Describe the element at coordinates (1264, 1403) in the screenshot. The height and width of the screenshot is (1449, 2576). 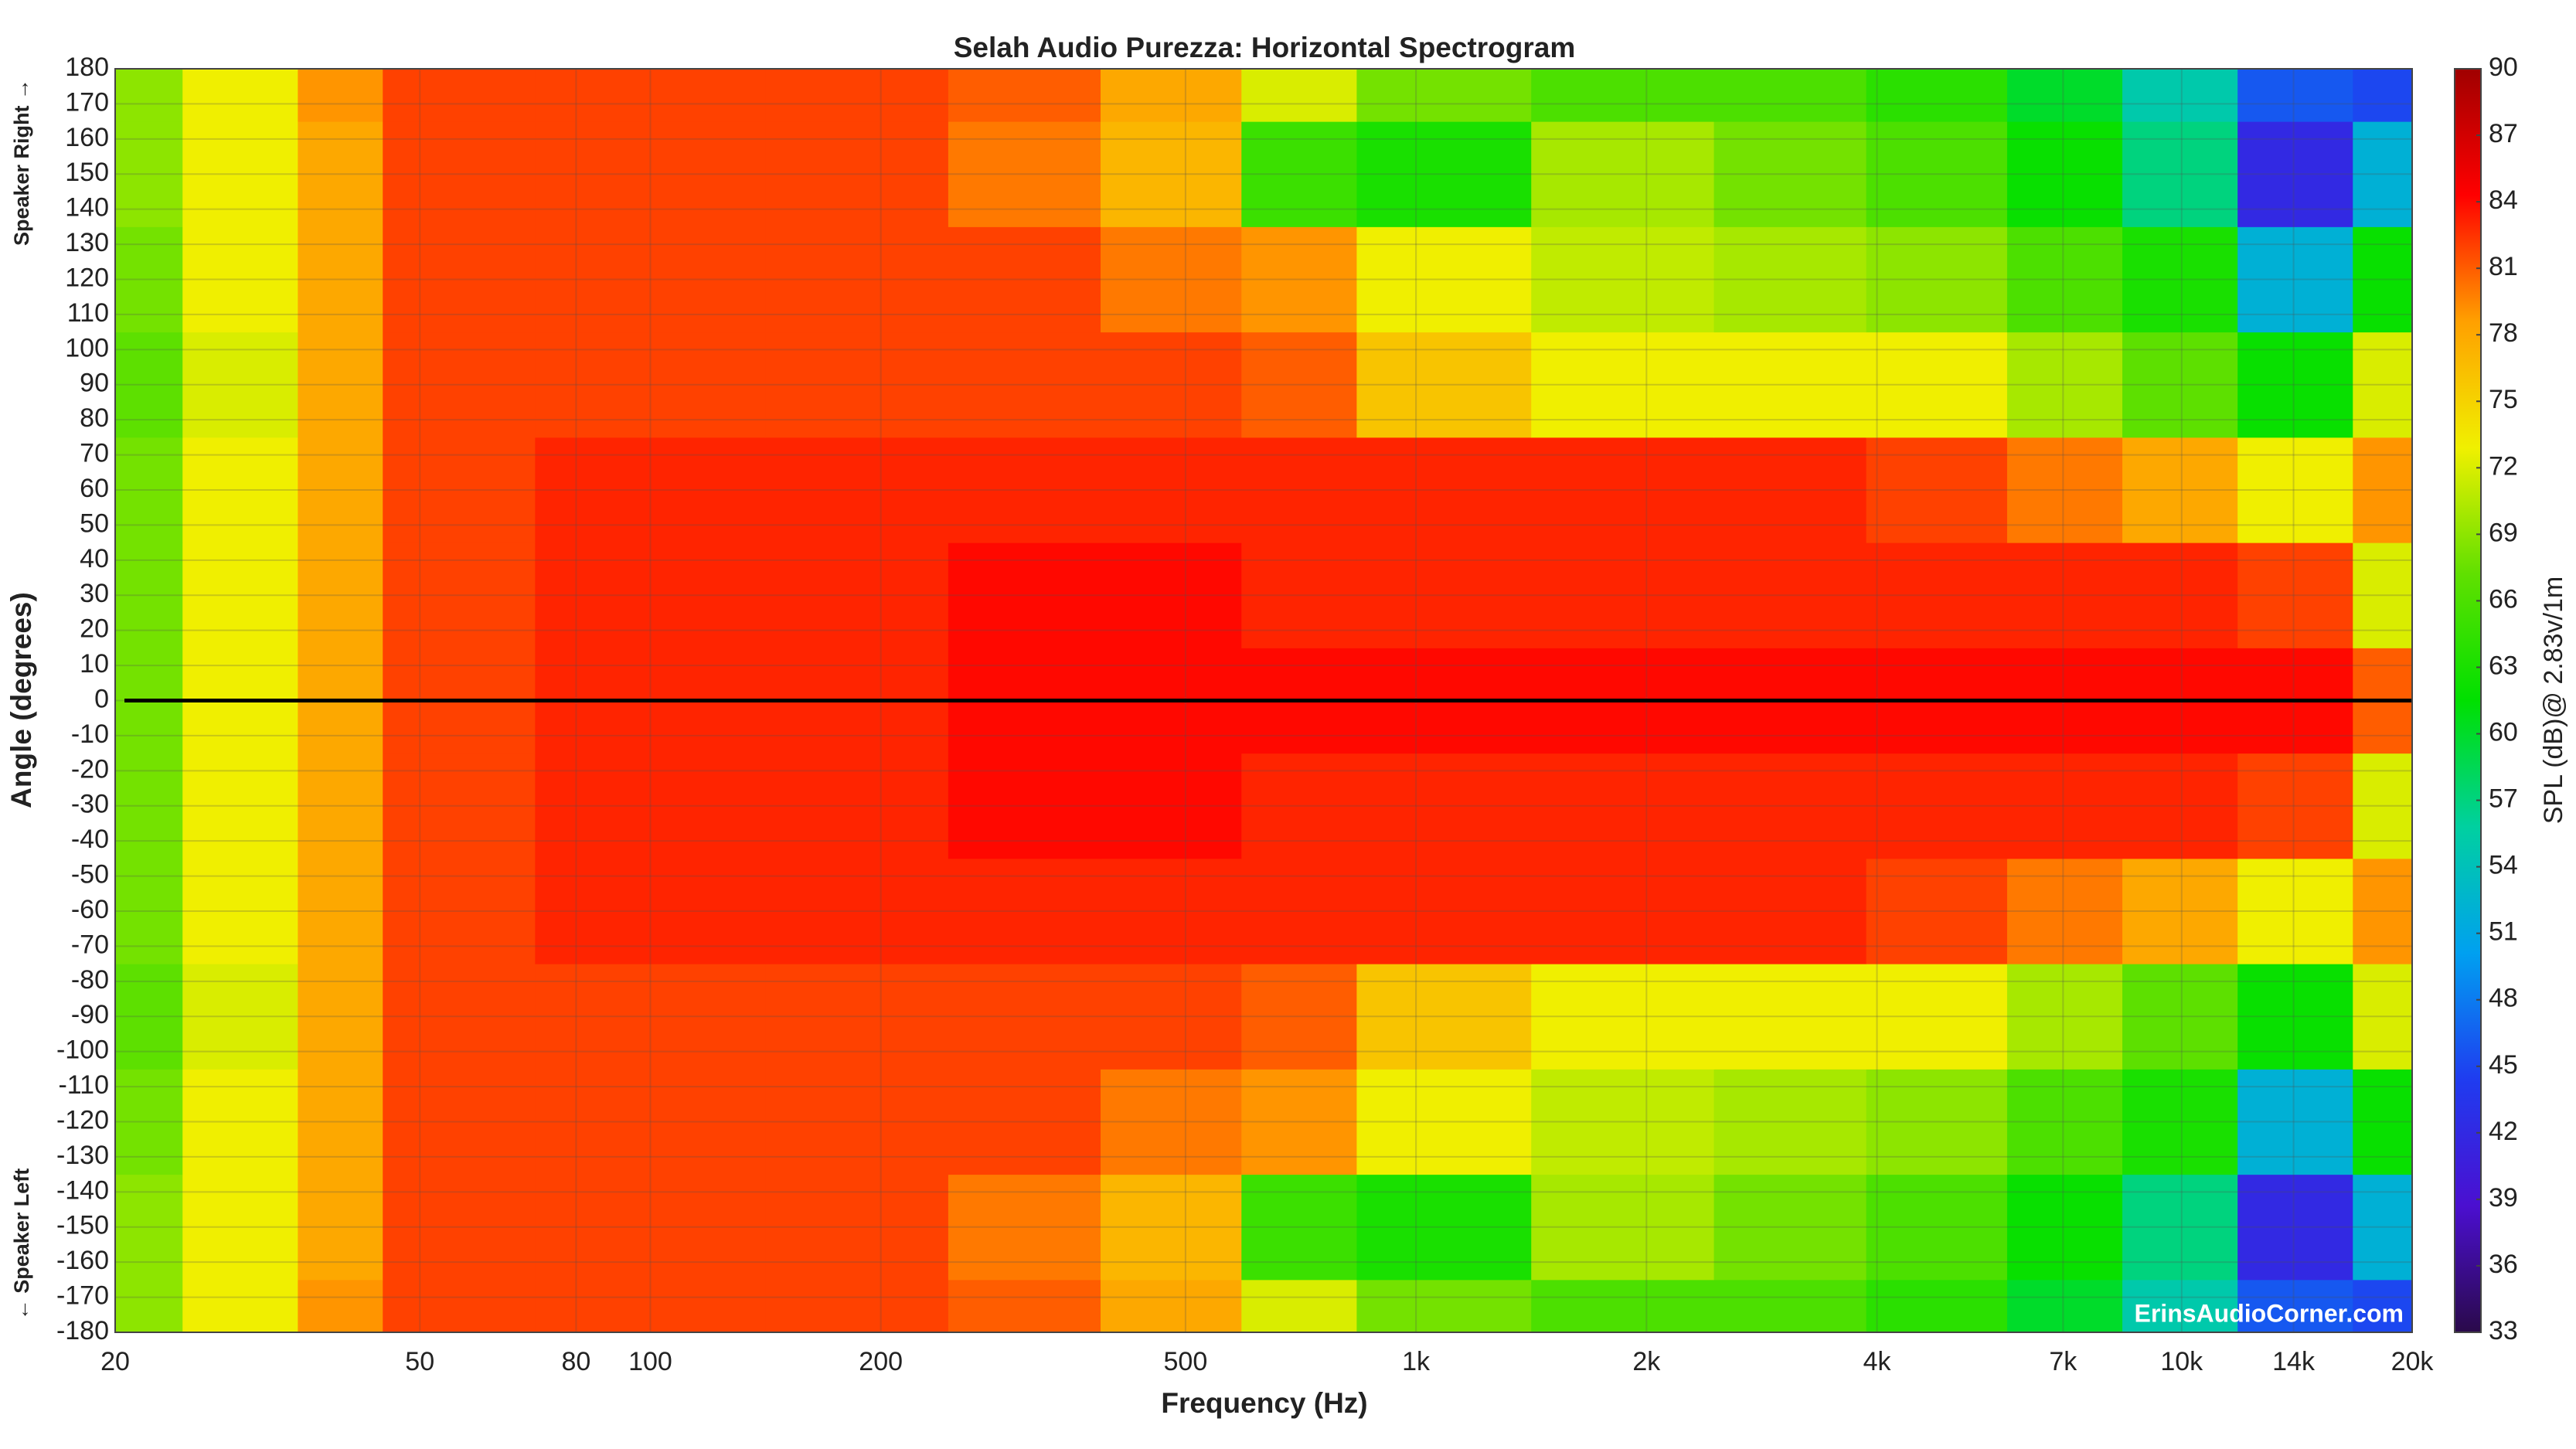
I see `x-axis-label: Frequency (Hz)` at that location.